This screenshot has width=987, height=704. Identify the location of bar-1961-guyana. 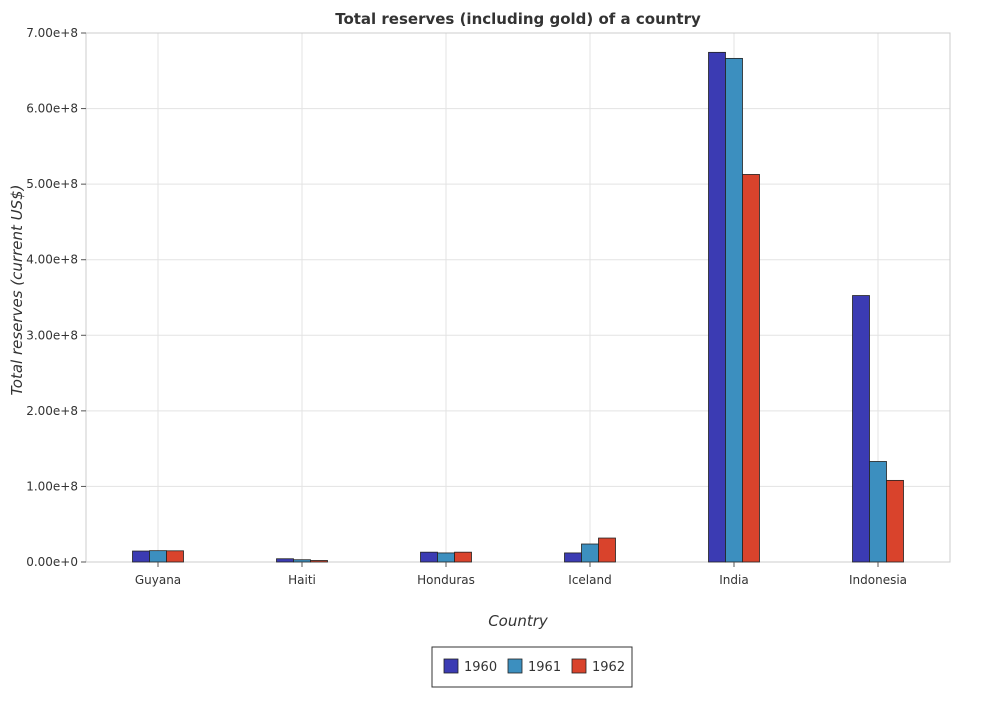
(158, 556).